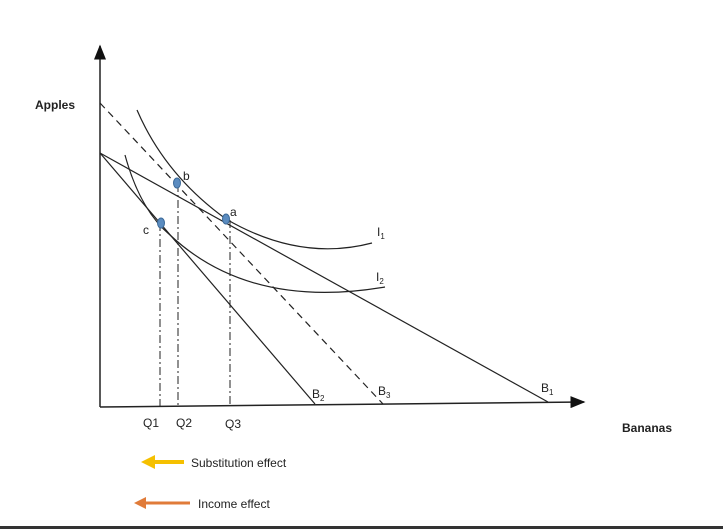 This screenshot has width=723, height=530. Describe the element at coordinates (381, 233) in the screenshot. I see `i1-label: I1` at that location.